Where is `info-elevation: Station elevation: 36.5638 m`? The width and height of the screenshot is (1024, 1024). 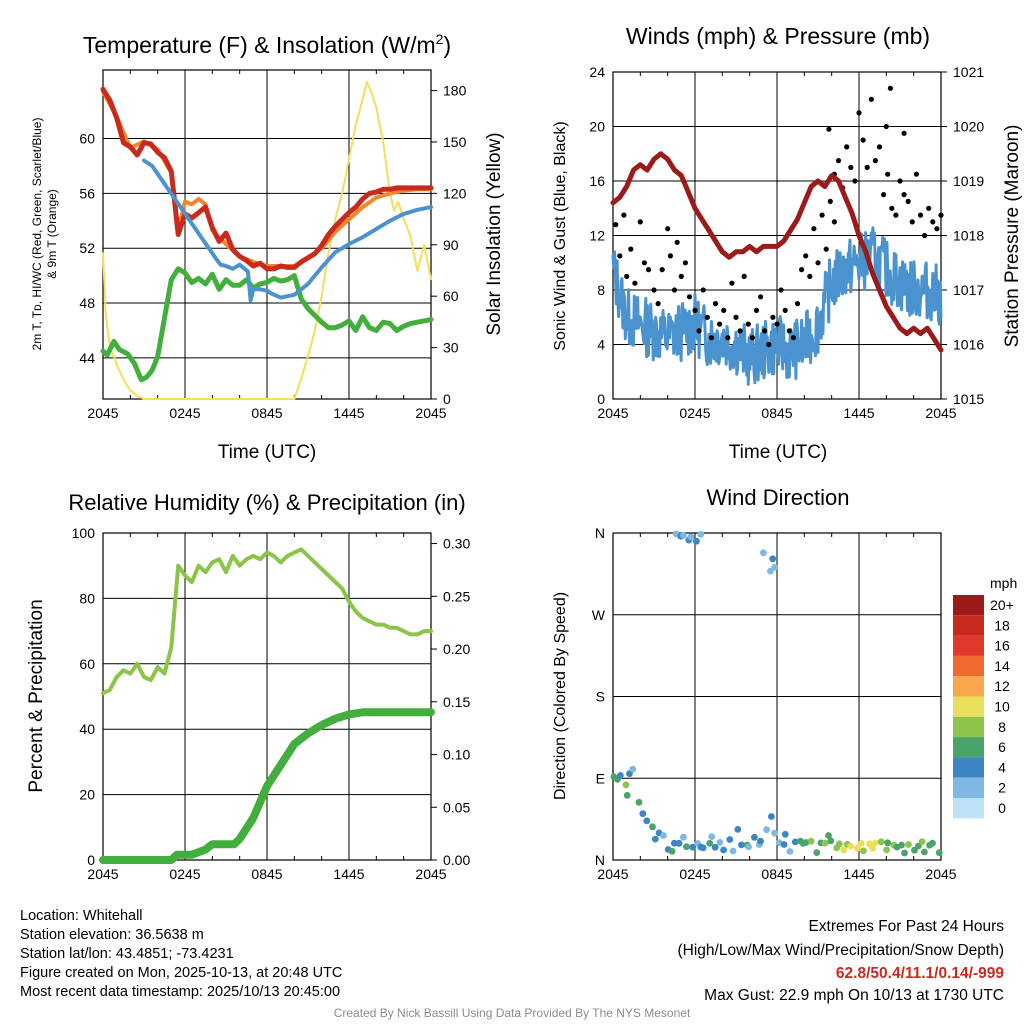
info-elevation: Station elevation: 36.5638 m is located at coordinates (112, 935).